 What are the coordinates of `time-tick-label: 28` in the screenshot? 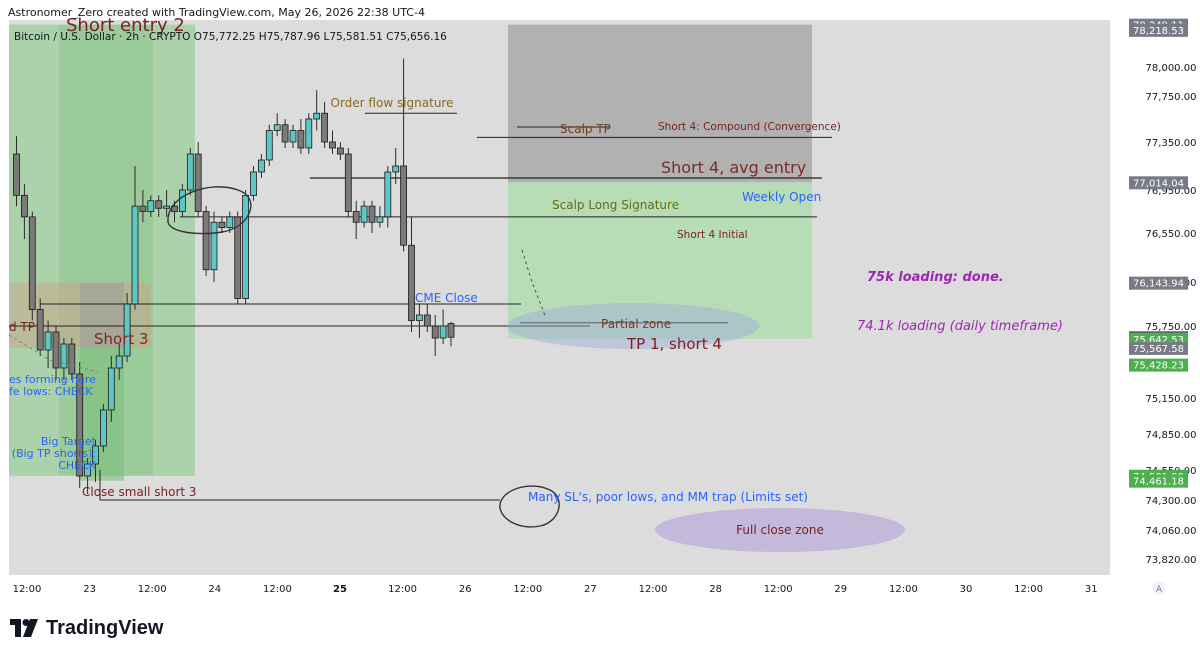 It's located at (715, 589).